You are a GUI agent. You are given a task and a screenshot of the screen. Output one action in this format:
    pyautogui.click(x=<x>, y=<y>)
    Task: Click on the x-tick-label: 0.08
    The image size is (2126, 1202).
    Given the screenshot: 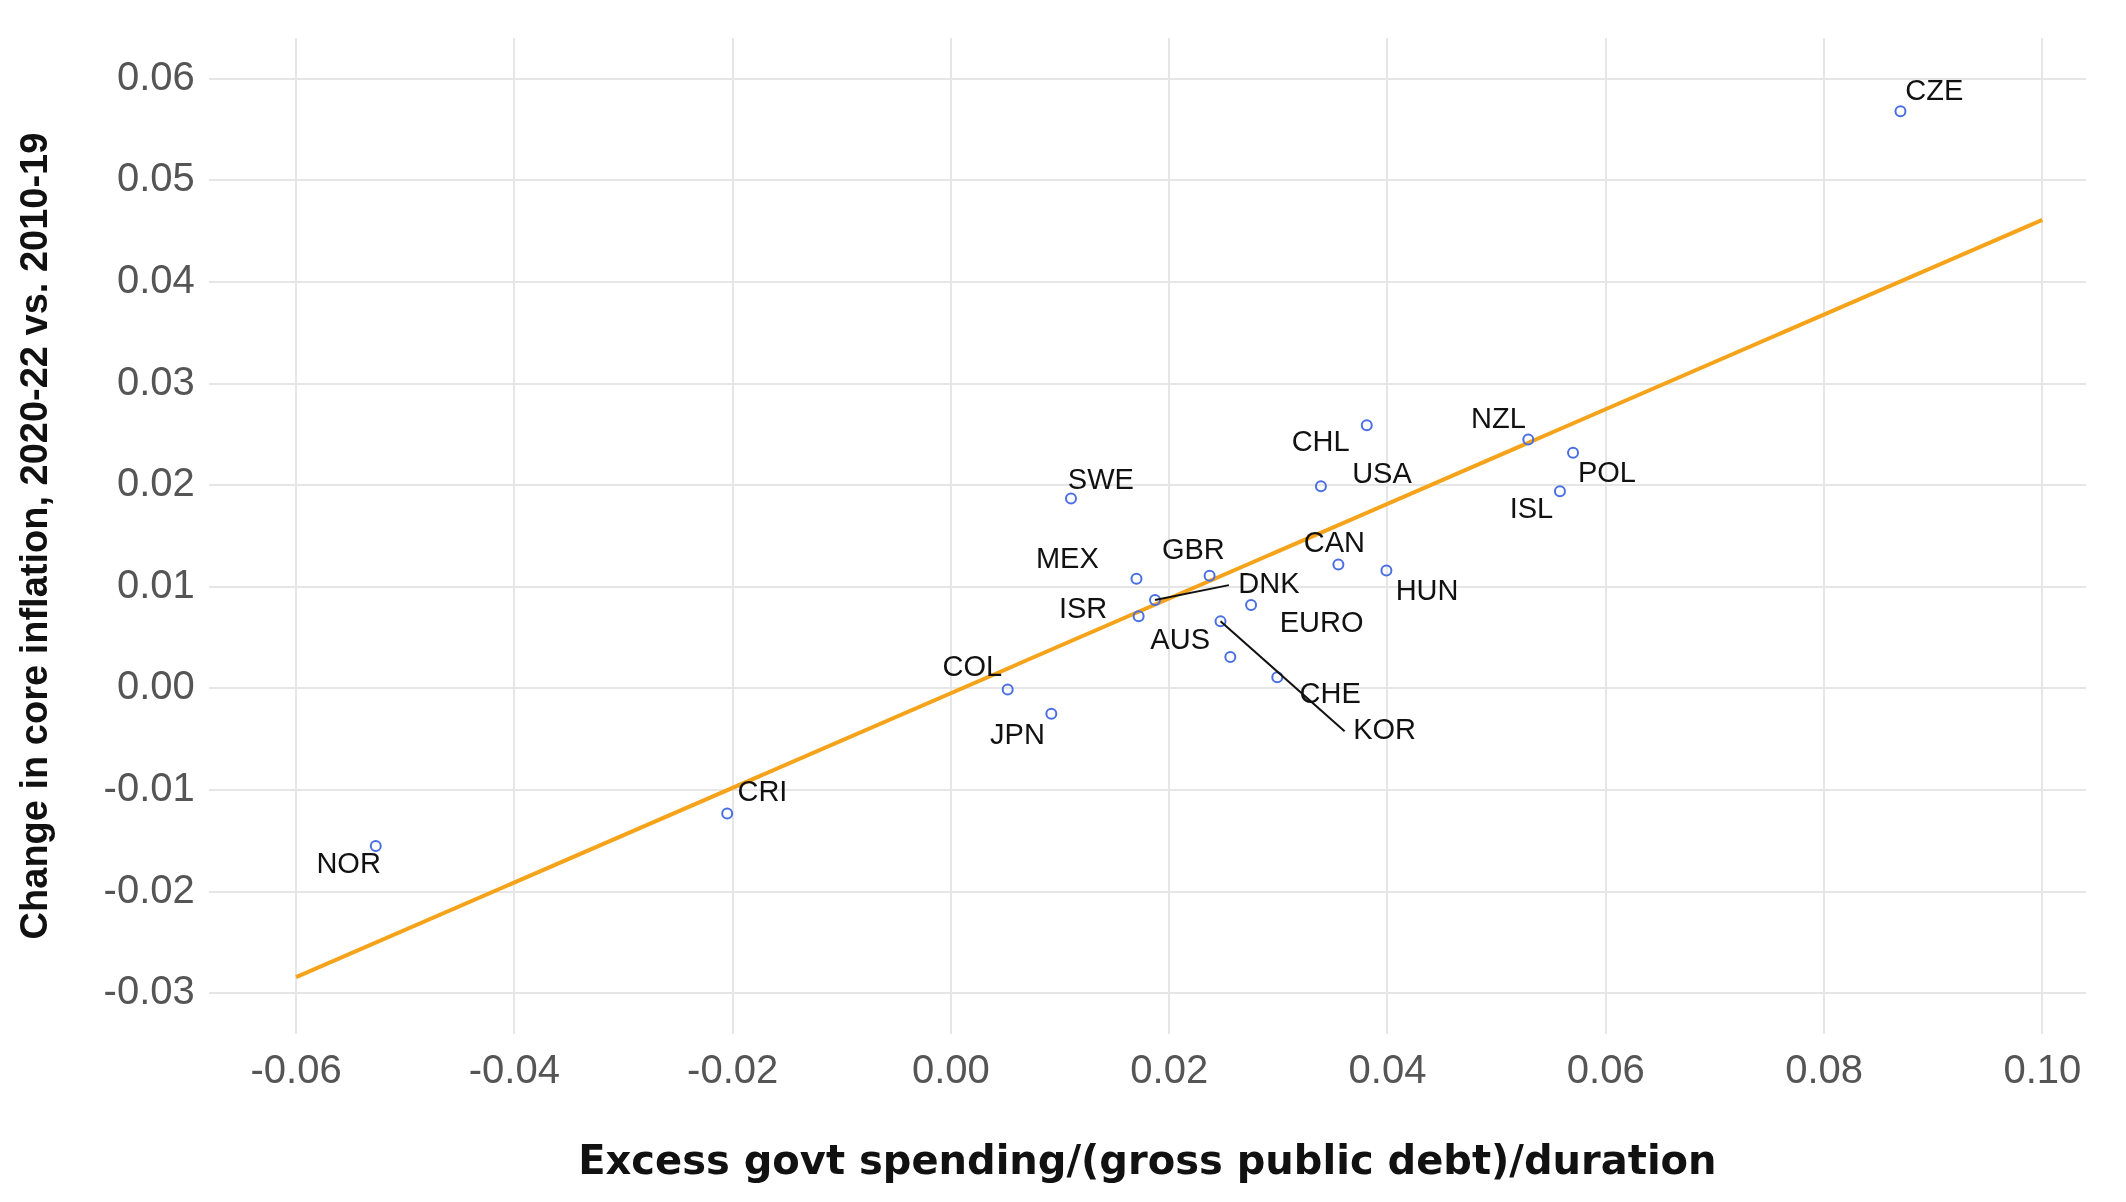 What is the action you would take?
    pyautogui.click(x=1824, y=1069)
    